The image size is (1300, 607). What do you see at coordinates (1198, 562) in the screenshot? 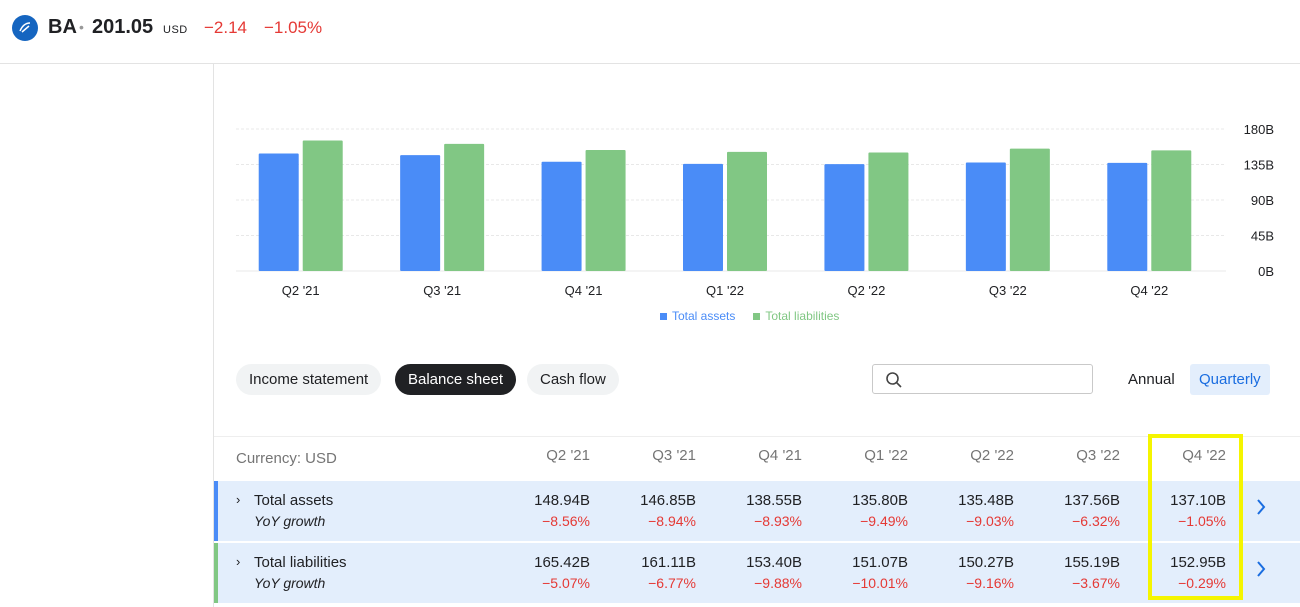
I see `cell-value: 152.95B` at bounding box center [1198, 562].